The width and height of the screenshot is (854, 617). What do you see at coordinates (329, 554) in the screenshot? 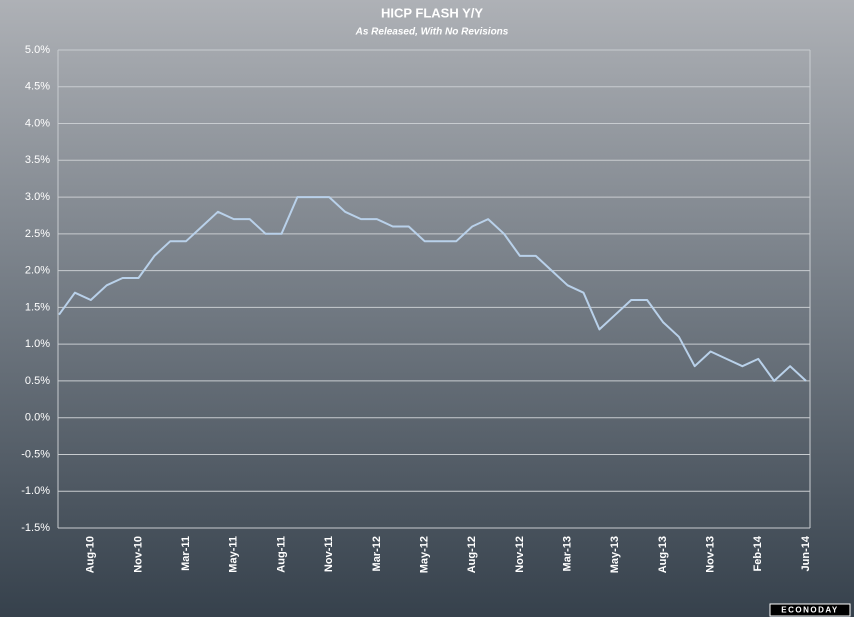
I see `x-tick-label: Nov-11` at bounding box center [329, 554].